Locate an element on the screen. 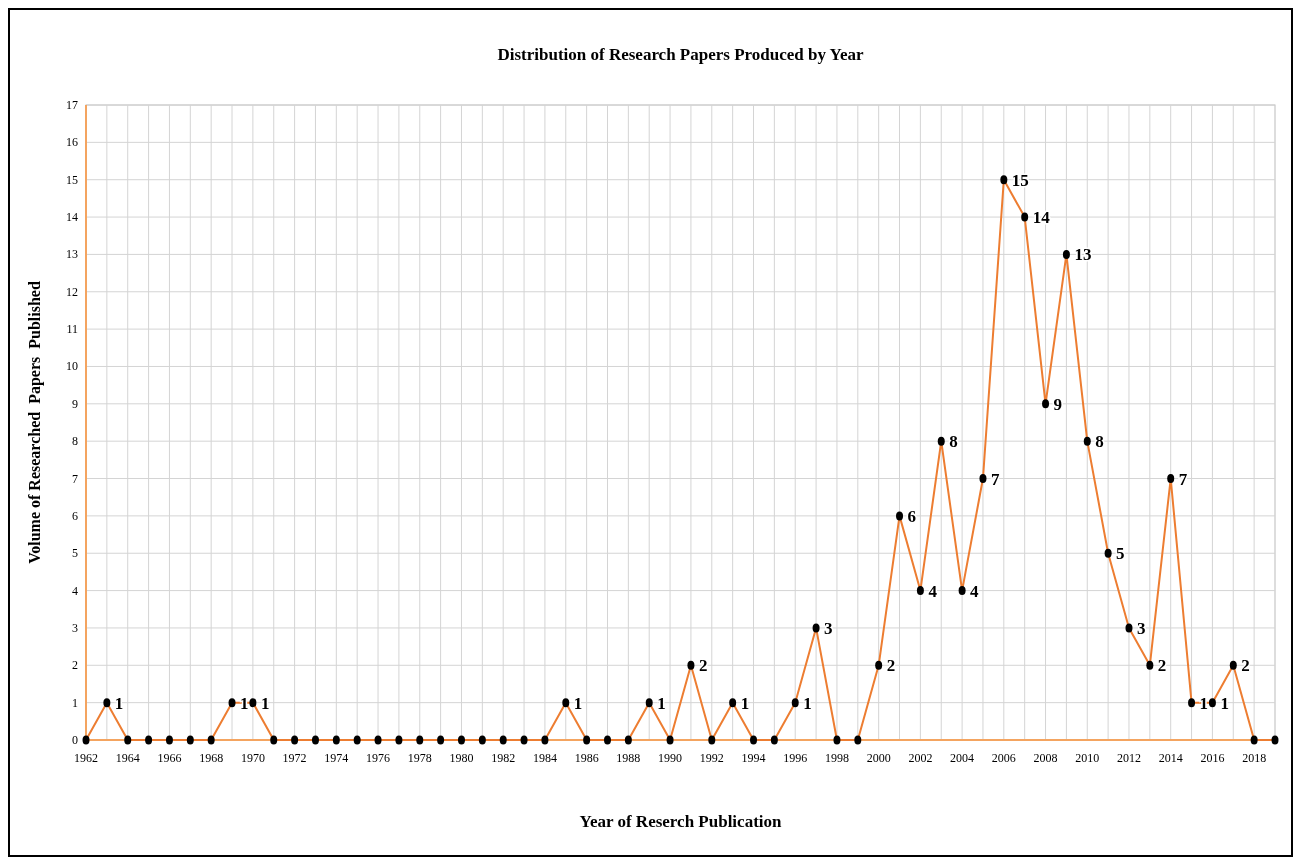 The width and height of the screenshot is (1301, 865). y-tick-label: 5 is located at coordinates (75, 553).